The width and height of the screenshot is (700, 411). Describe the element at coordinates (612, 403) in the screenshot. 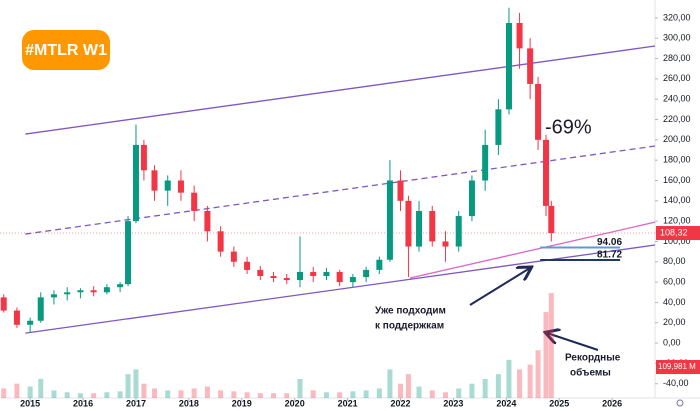

I see `x-tick-label: 2026` at that location.